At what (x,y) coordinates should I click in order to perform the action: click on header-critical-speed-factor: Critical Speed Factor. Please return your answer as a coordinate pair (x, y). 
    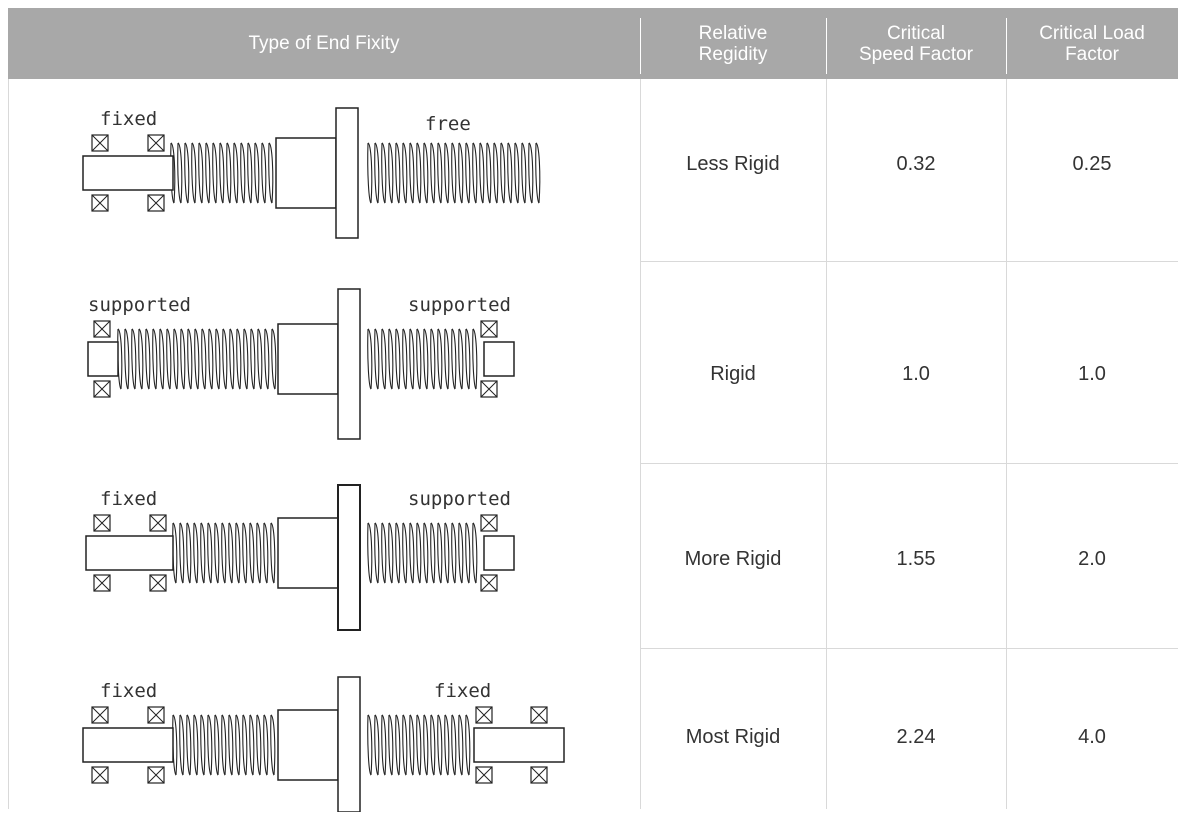
    Looking at the image, I should click on (916, 43).